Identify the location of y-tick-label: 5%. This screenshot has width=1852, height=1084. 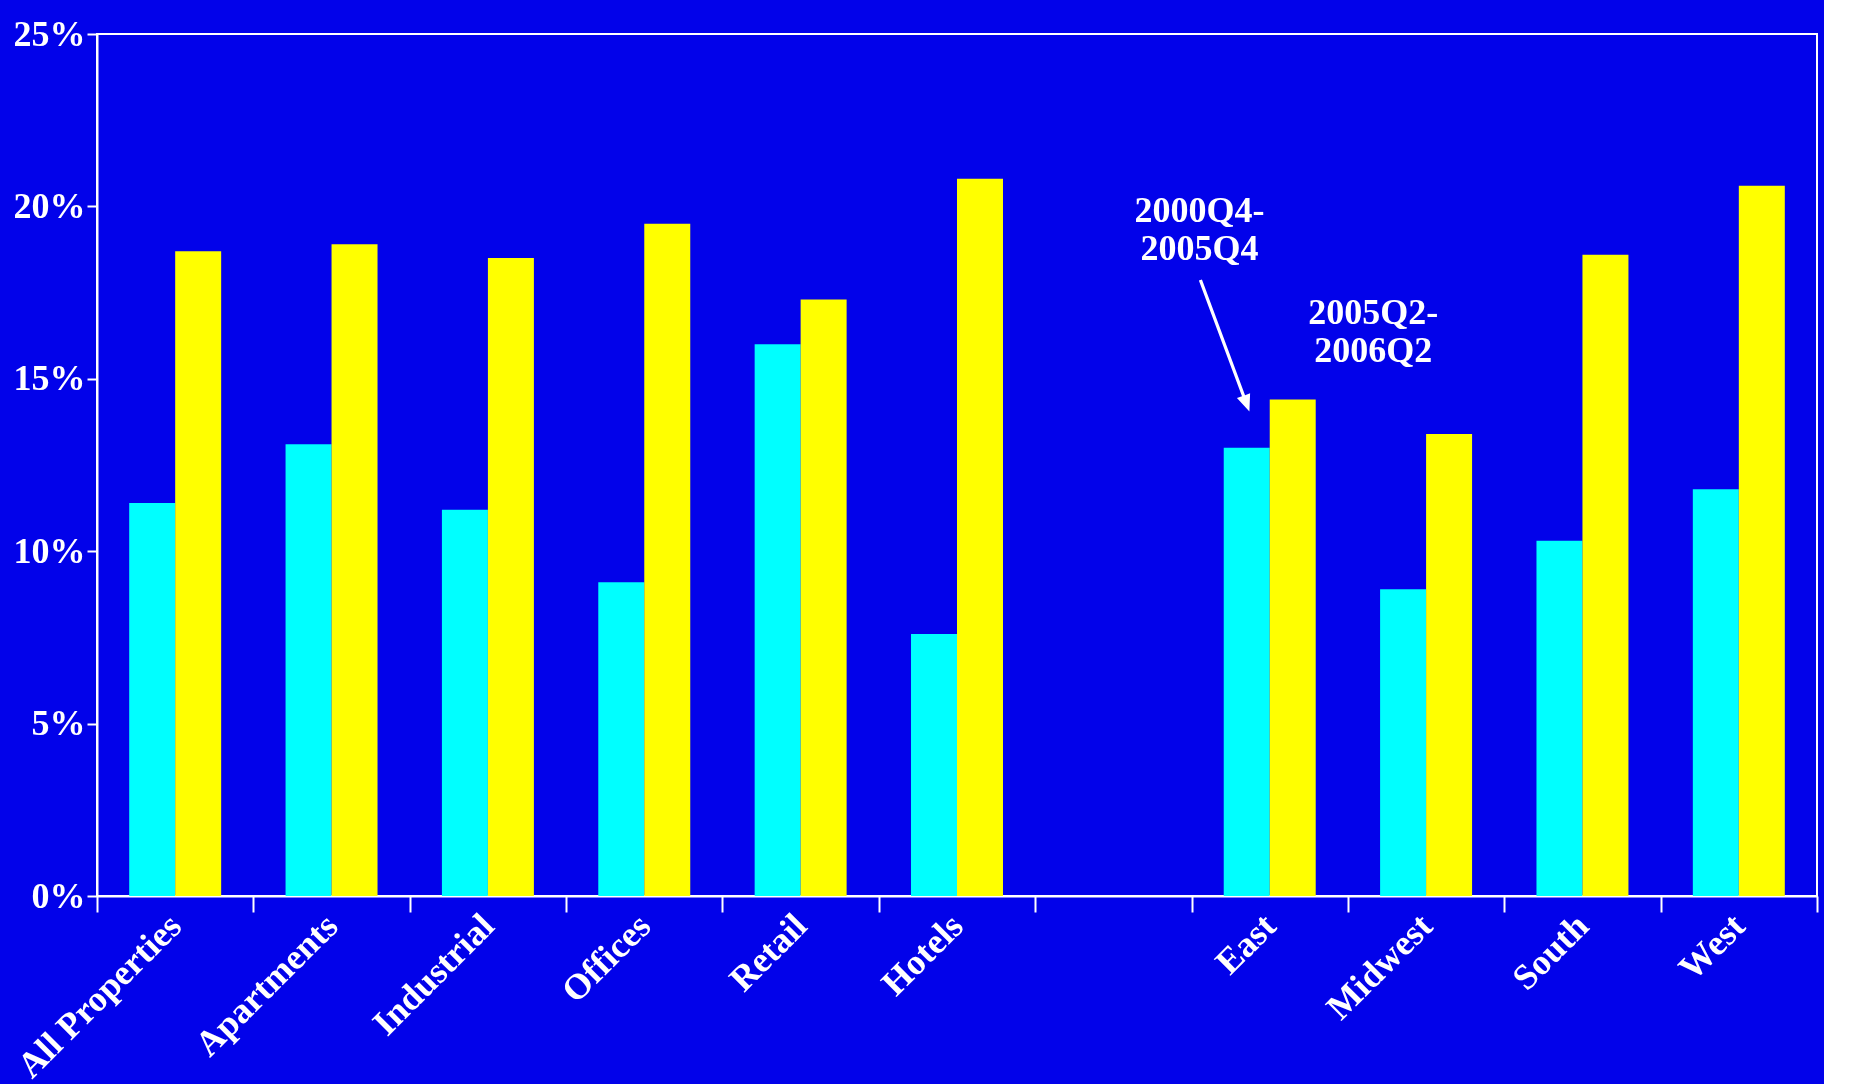
(58, 723).